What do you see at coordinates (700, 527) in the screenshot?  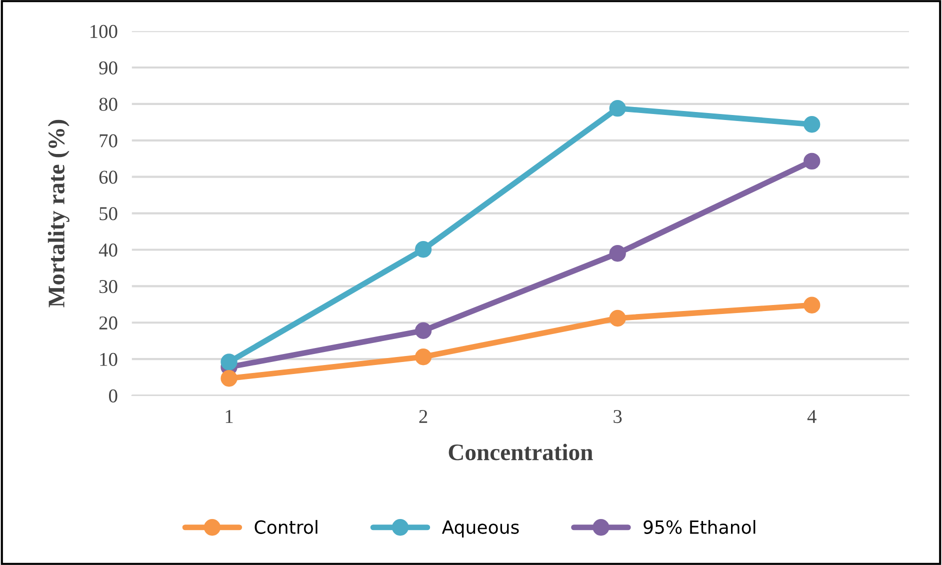 I see `legend-label: 95% Ethanol` at bounding box center [700, 527].